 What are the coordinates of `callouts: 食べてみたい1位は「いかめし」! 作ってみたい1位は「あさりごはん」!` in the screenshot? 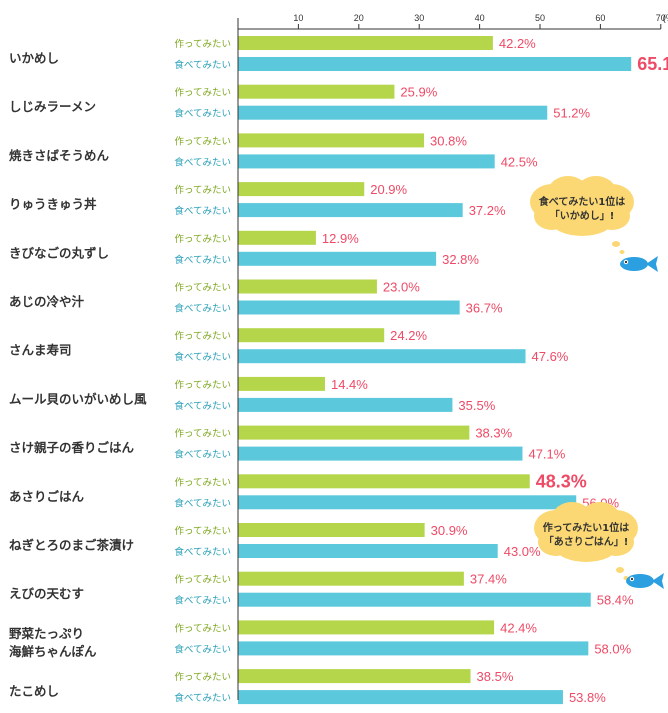 It's located at (597, 382).